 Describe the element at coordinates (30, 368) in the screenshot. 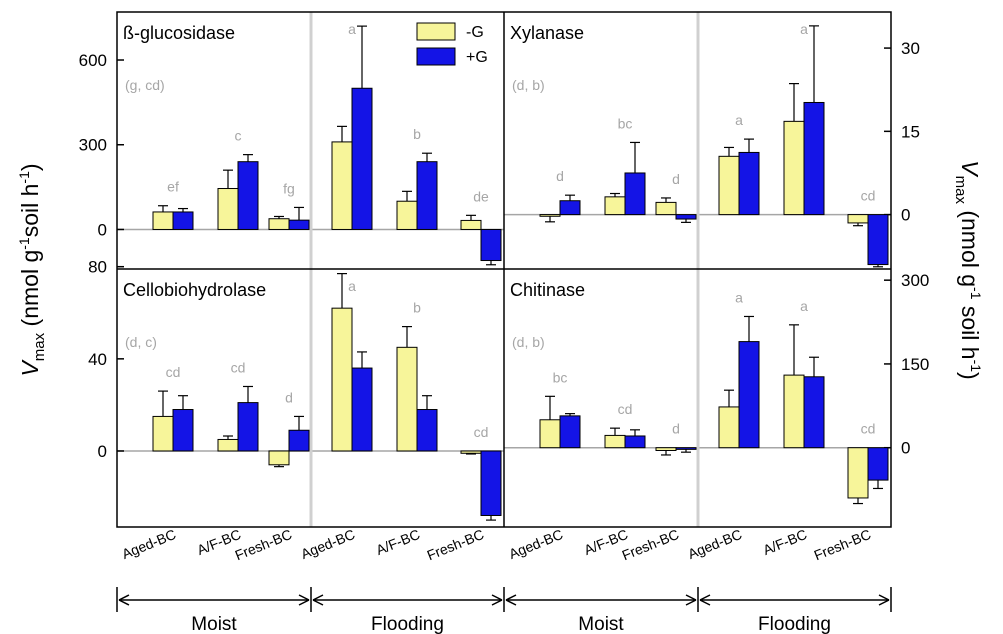

I see `left-axis-title-v: V` at that location.